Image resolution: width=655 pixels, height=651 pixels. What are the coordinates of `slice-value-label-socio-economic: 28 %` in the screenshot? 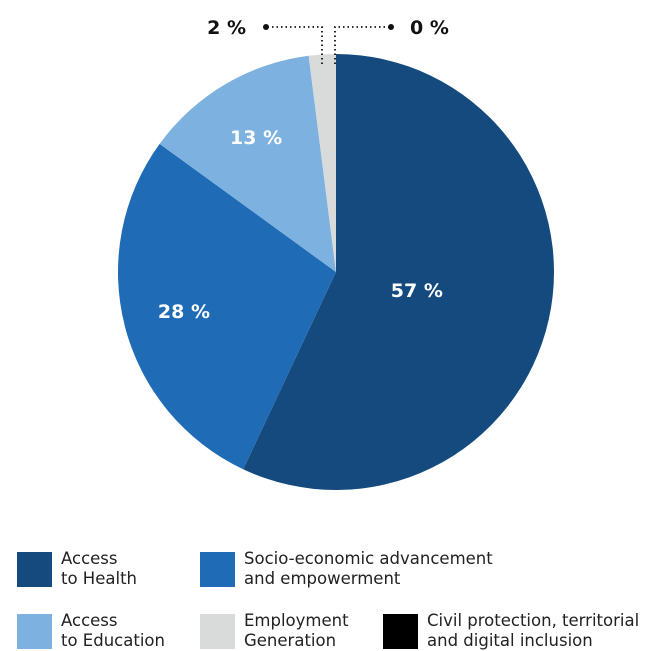 It's located at (184, 312).